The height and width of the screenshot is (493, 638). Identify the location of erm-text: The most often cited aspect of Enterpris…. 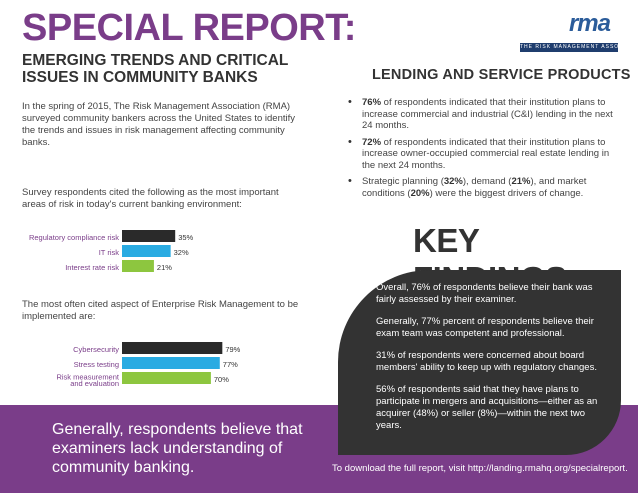
(160, 310).